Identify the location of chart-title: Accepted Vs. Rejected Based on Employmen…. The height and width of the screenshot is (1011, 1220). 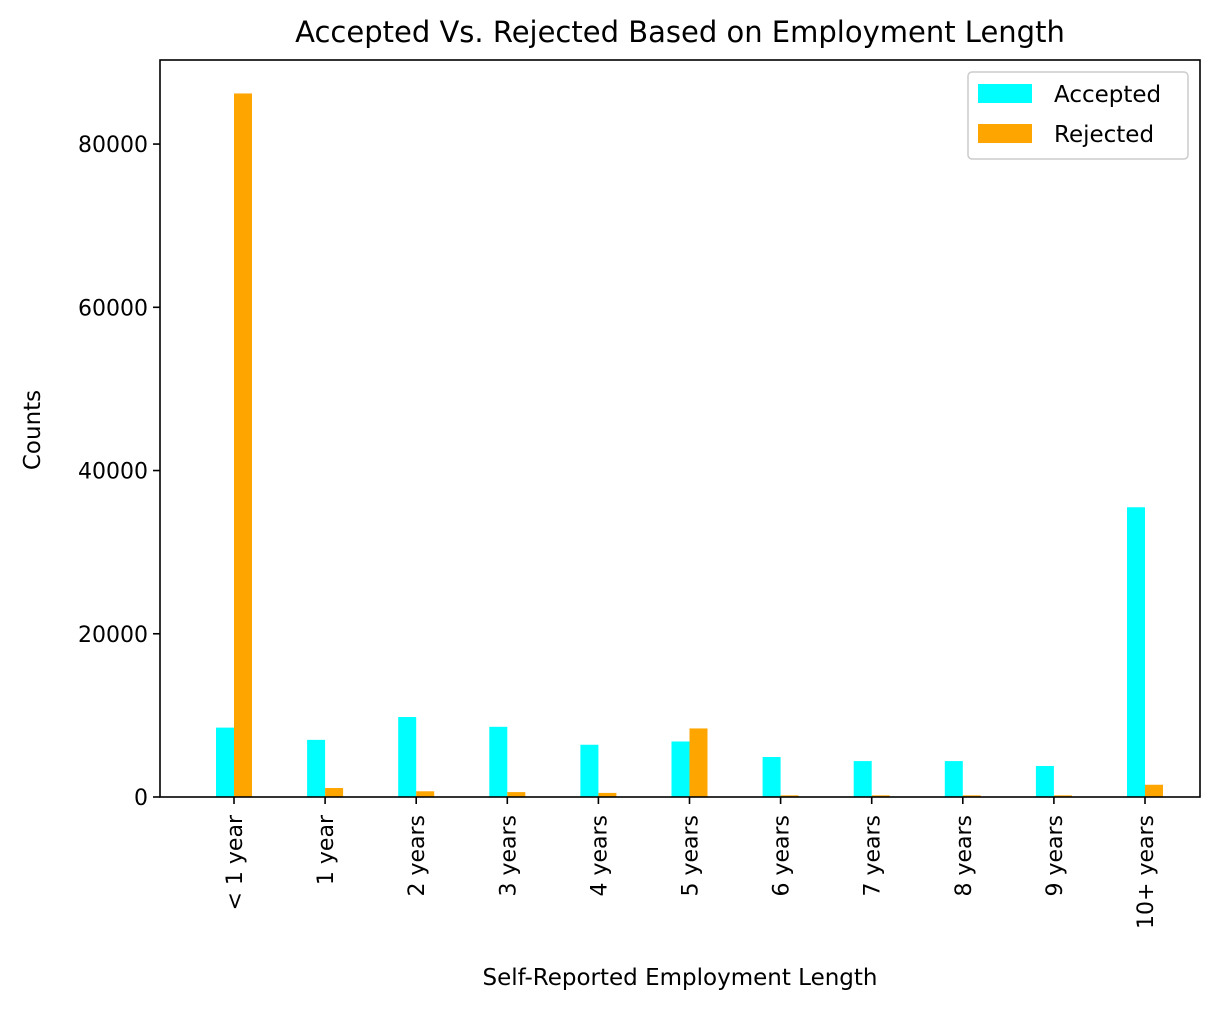
(680, 32).